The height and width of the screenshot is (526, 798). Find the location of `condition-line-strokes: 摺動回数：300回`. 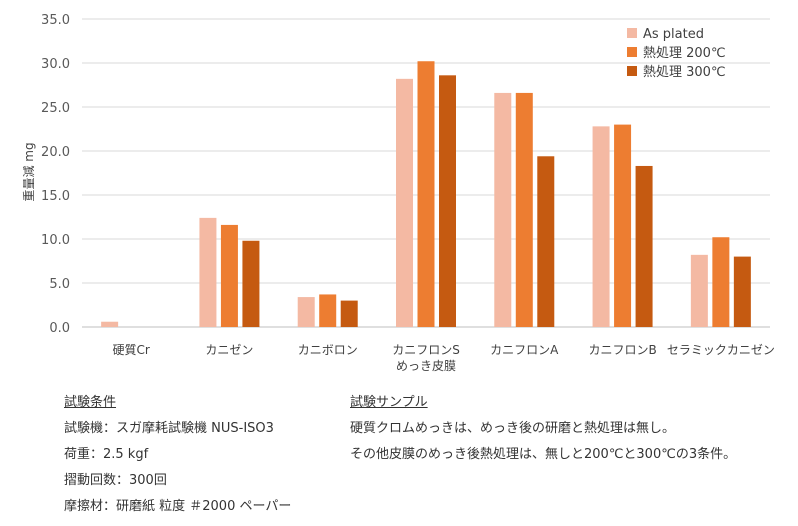

condition-line-strokes: 摺動回数：300回 is located at coordinates (115, 480).